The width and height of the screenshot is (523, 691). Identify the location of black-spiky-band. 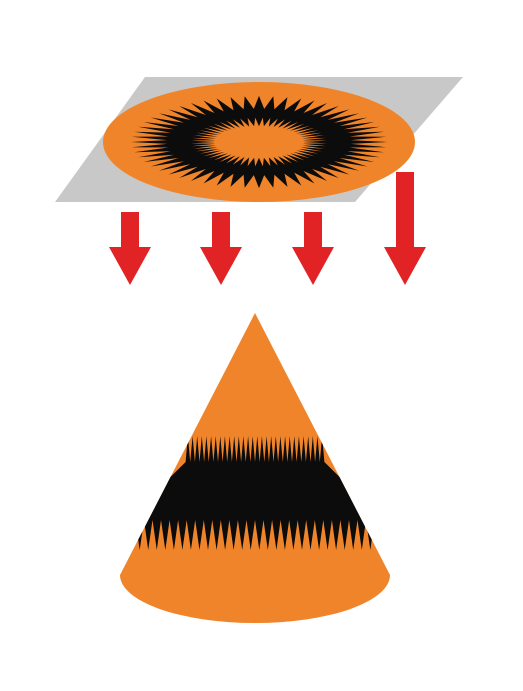
(255, 493).